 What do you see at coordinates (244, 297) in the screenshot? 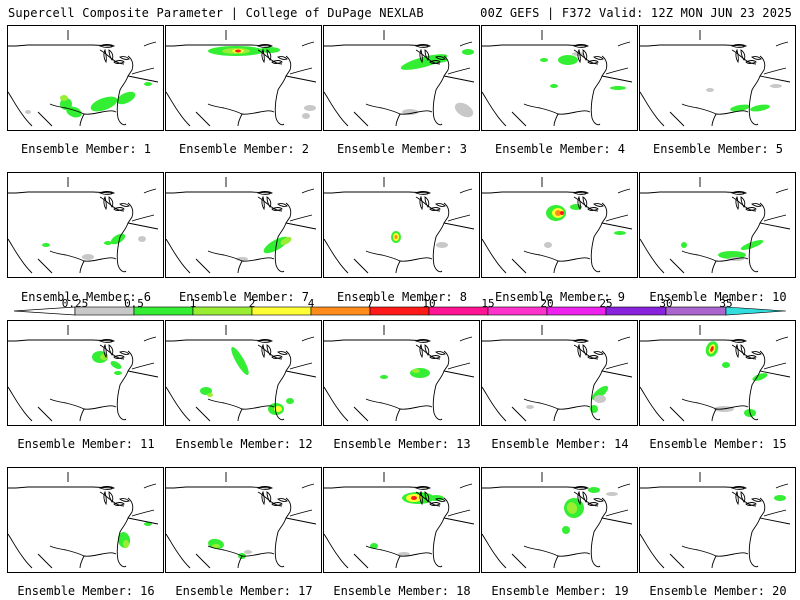
I see `member-label: Ensemble Member: 7` at bounding box center [244, 297].